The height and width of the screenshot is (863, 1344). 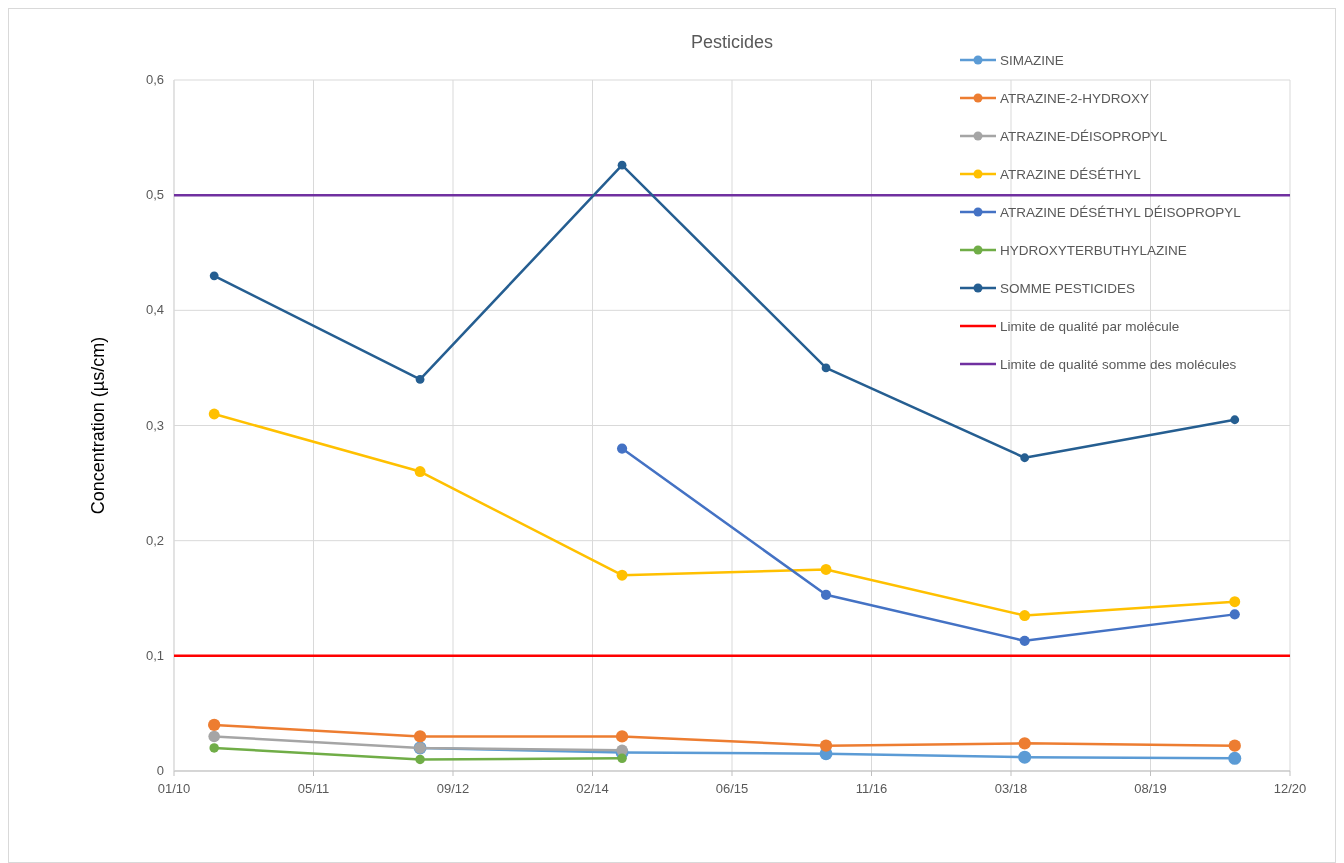 What do you see at coordinates (154, 655) in the screenshot?
I see `y-tick-label: 0,1` at bounding box center [154, 655].